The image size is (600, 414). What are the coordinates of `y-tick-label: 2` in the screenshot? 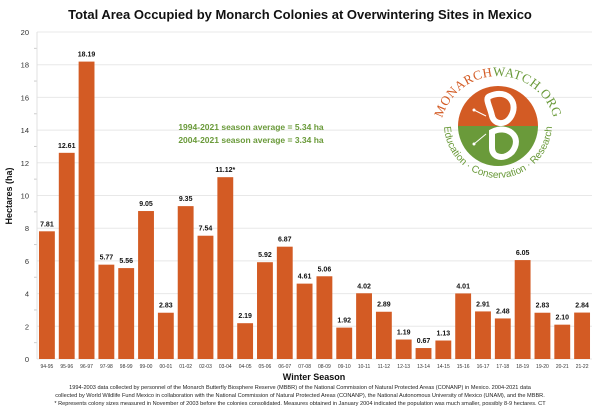 It's located at (27, 326).